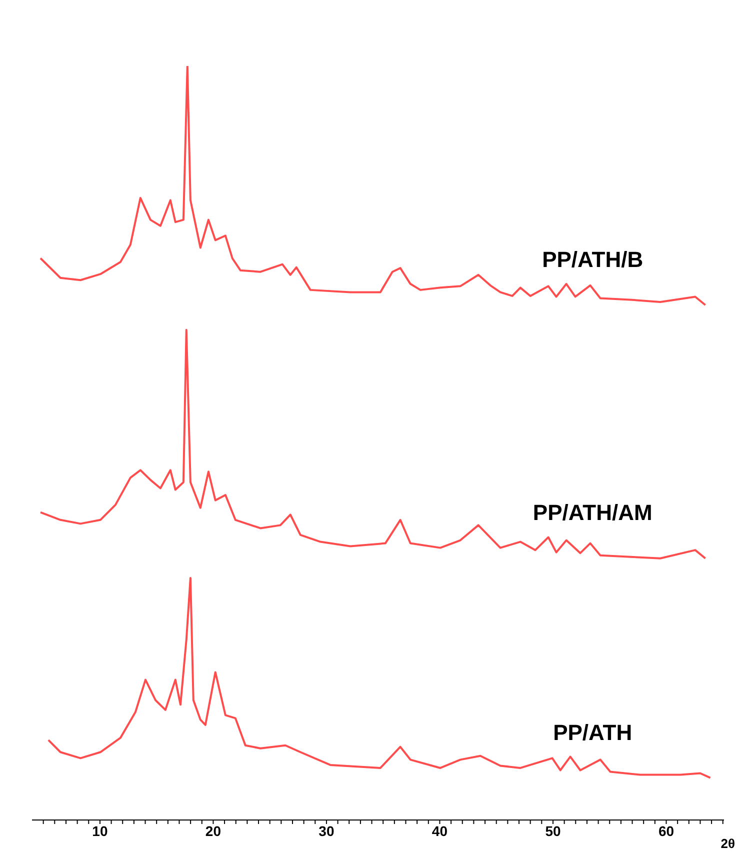 This screenshot has width=737, height=858. What do you see at coordinates (440, 830) in the screenshot?
I see `x-tick-label: 40` at bounding box center [440, 830].